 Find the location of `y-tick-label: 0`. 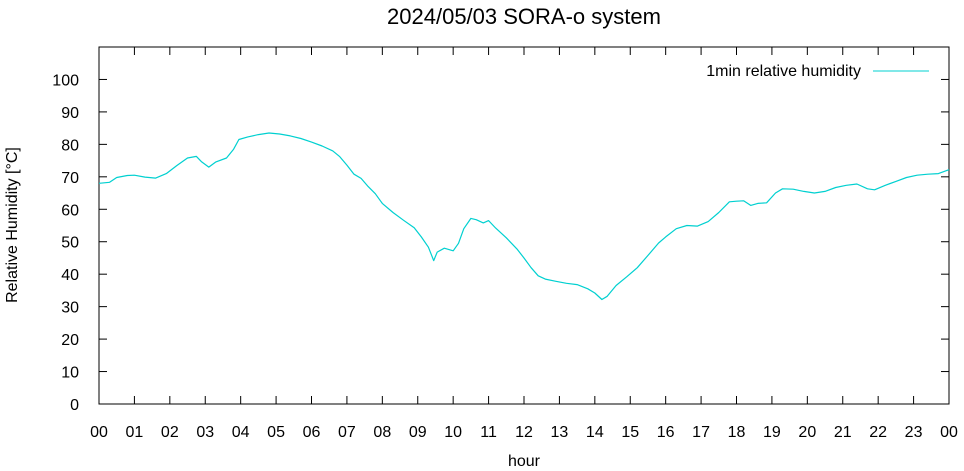

y-tick-label: 0 is located at coordinates (74, 405).